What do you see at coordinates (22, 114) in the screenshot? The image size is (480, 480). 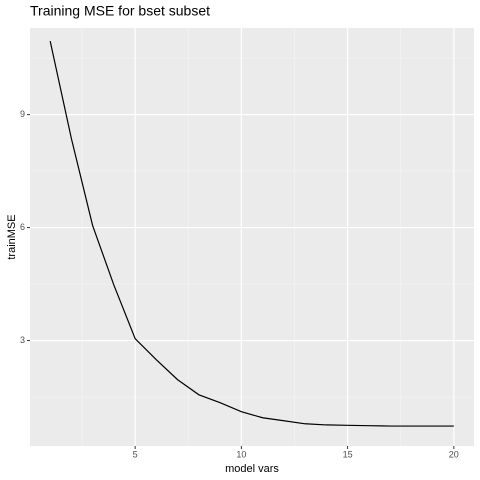 I see `y-tick-label: 9` at bounding box center [22, 114].